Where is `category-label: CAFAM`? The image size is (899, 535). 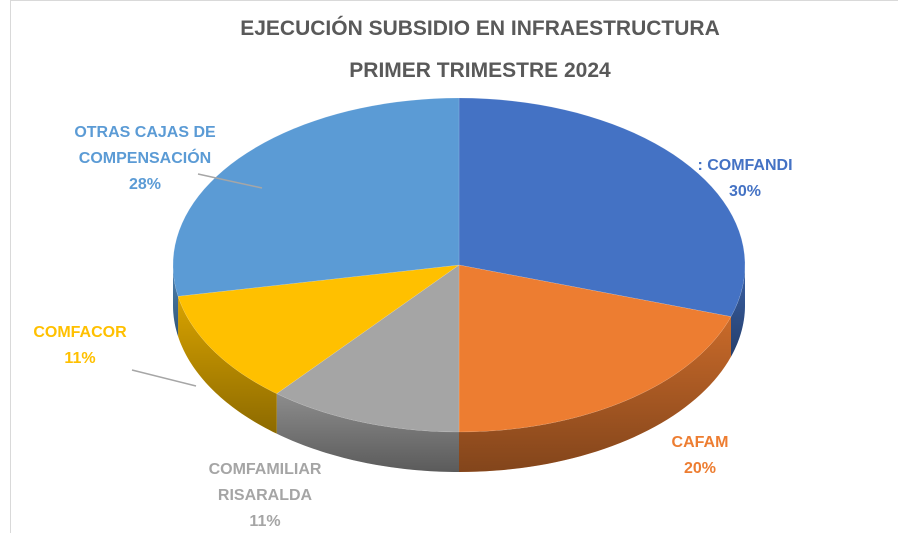 category-label: CAFAM is located at coordinates (700, 442).